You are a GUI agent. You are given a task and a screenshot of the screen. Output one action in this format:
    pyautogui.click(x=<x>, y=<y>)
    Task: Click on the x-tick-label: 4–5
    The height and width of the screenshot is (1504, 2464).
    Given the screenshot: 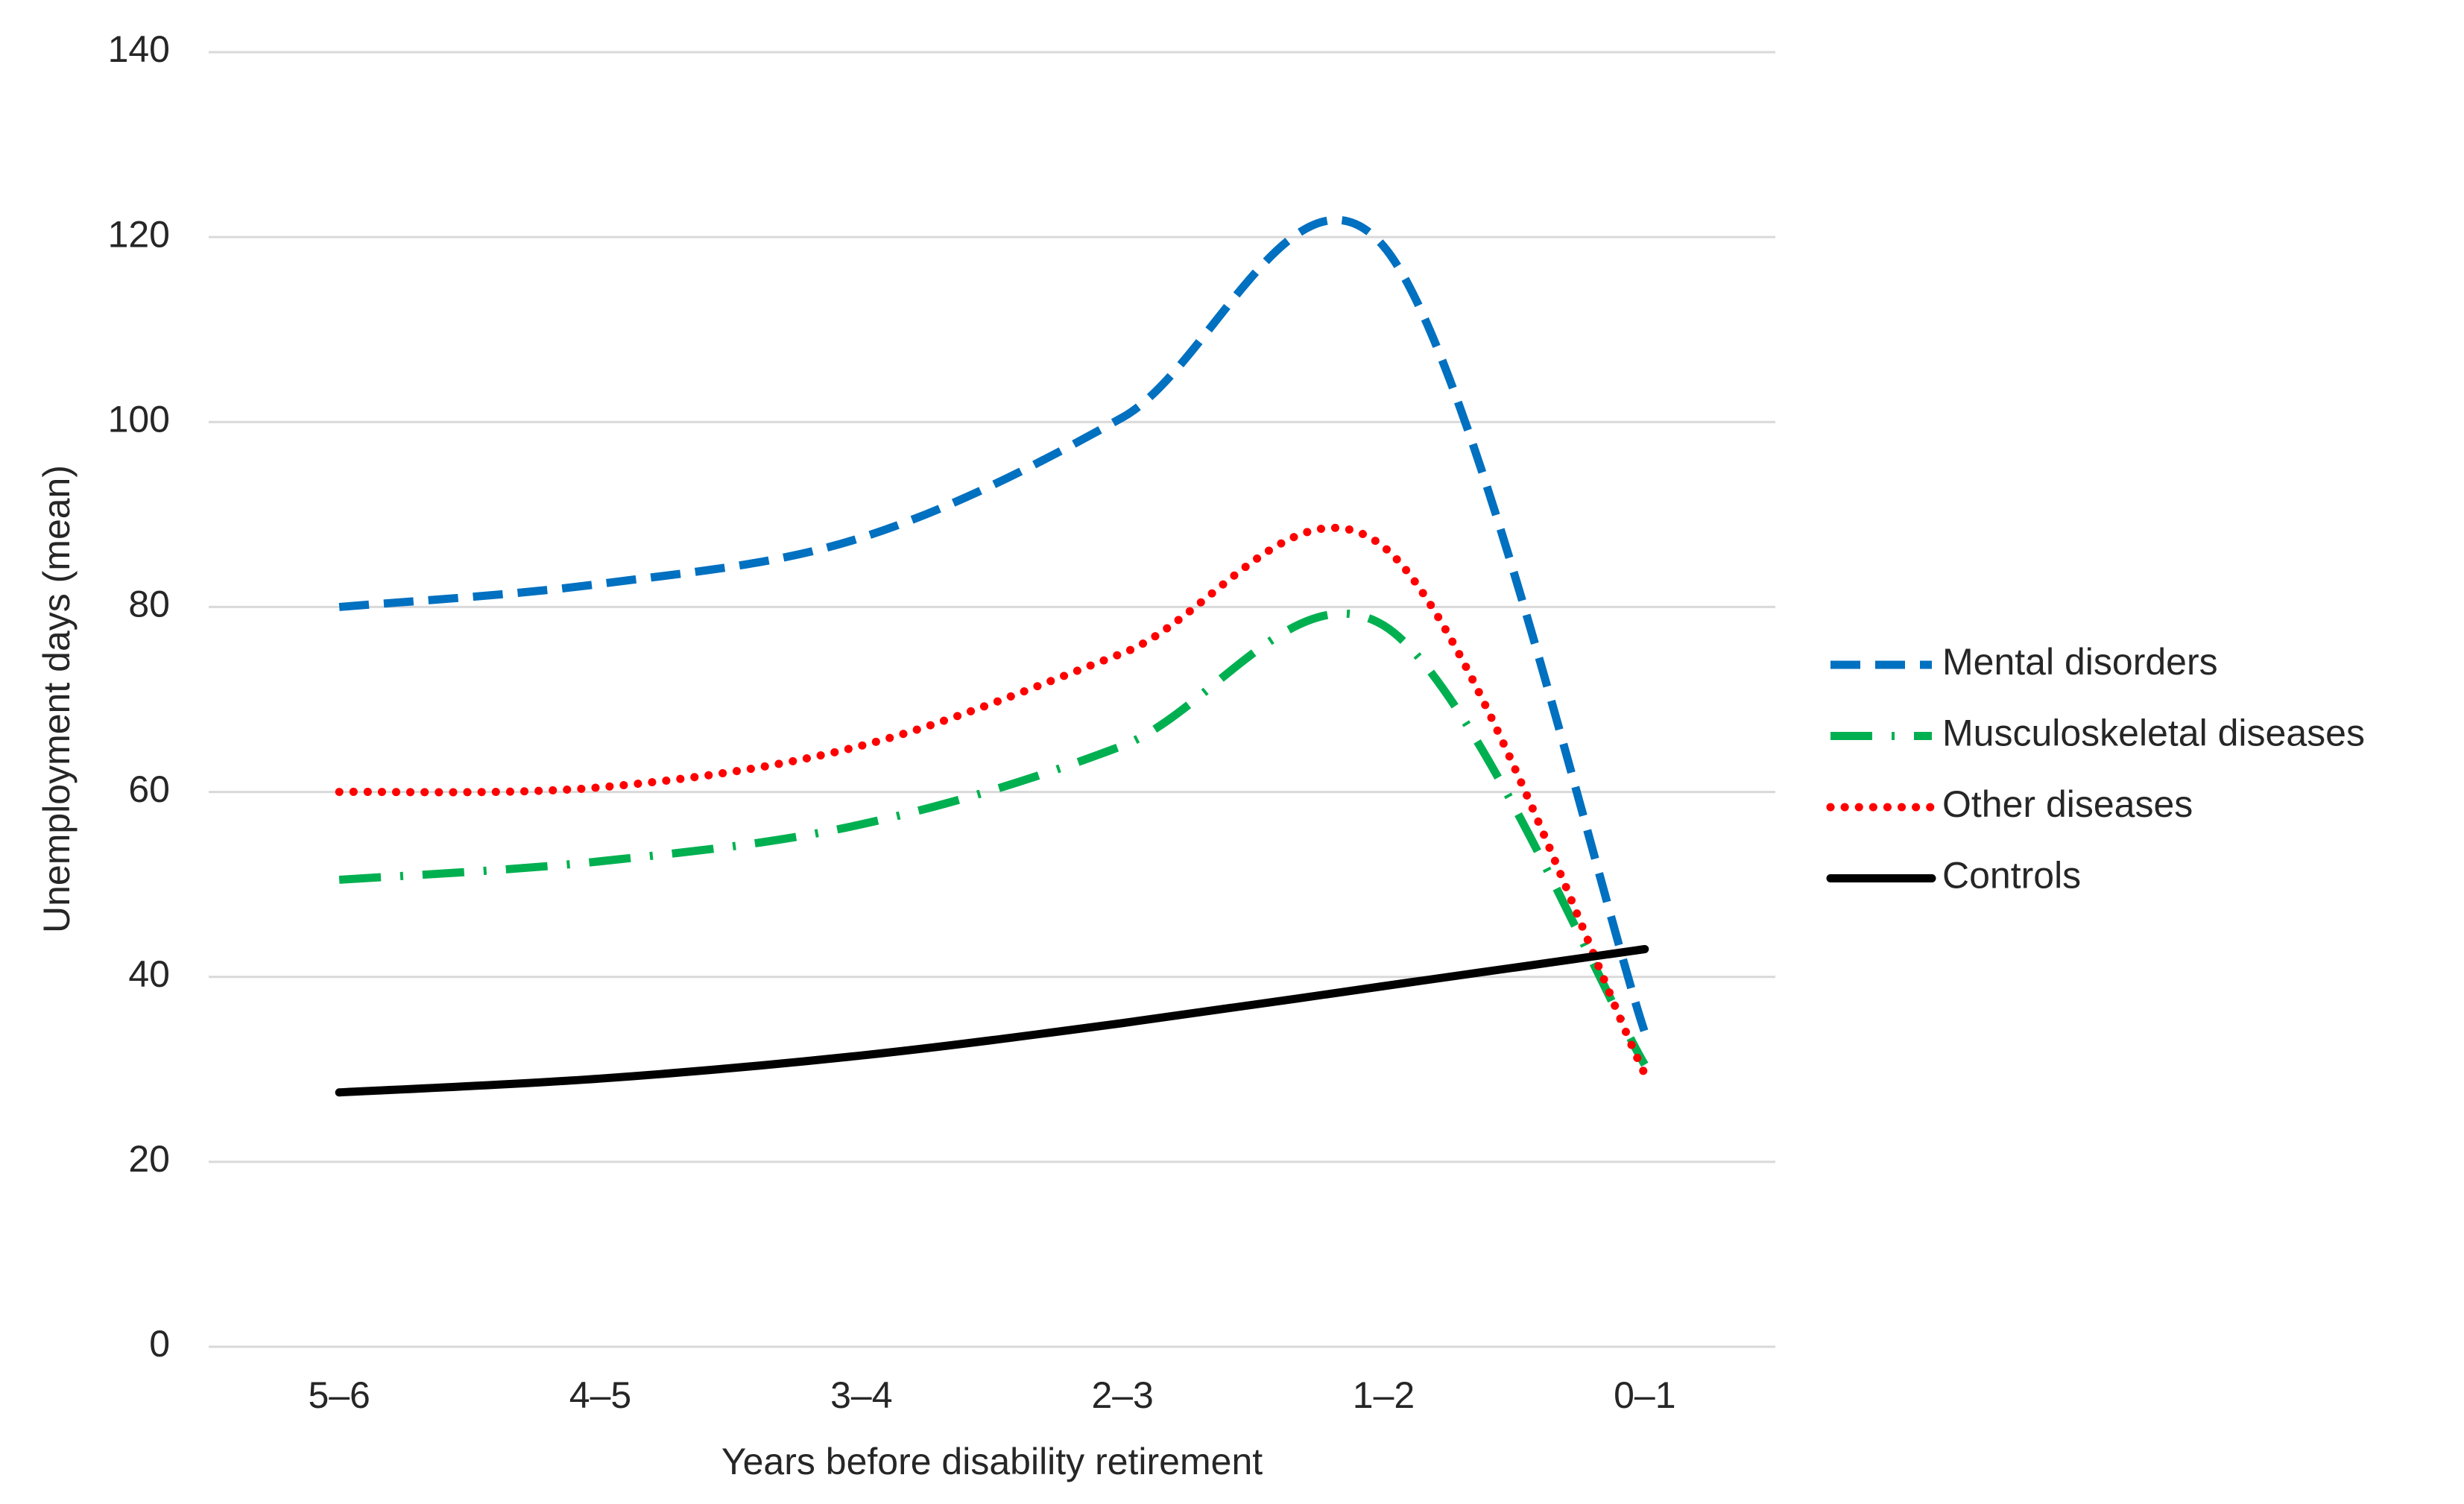 What is the action you would take?
    pyautogui.click(x=600, y=1395)
    